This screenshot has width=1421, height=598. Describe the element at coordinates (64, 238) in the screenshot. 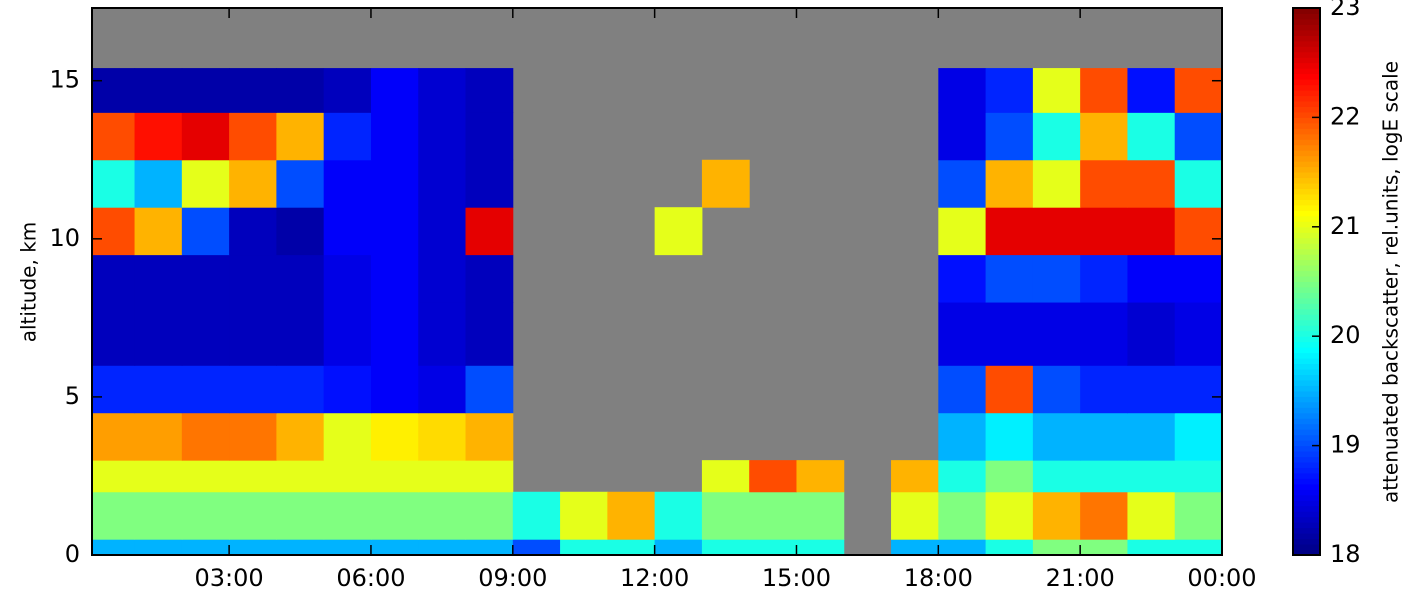

I see `y-tick-label: 10` at that location.